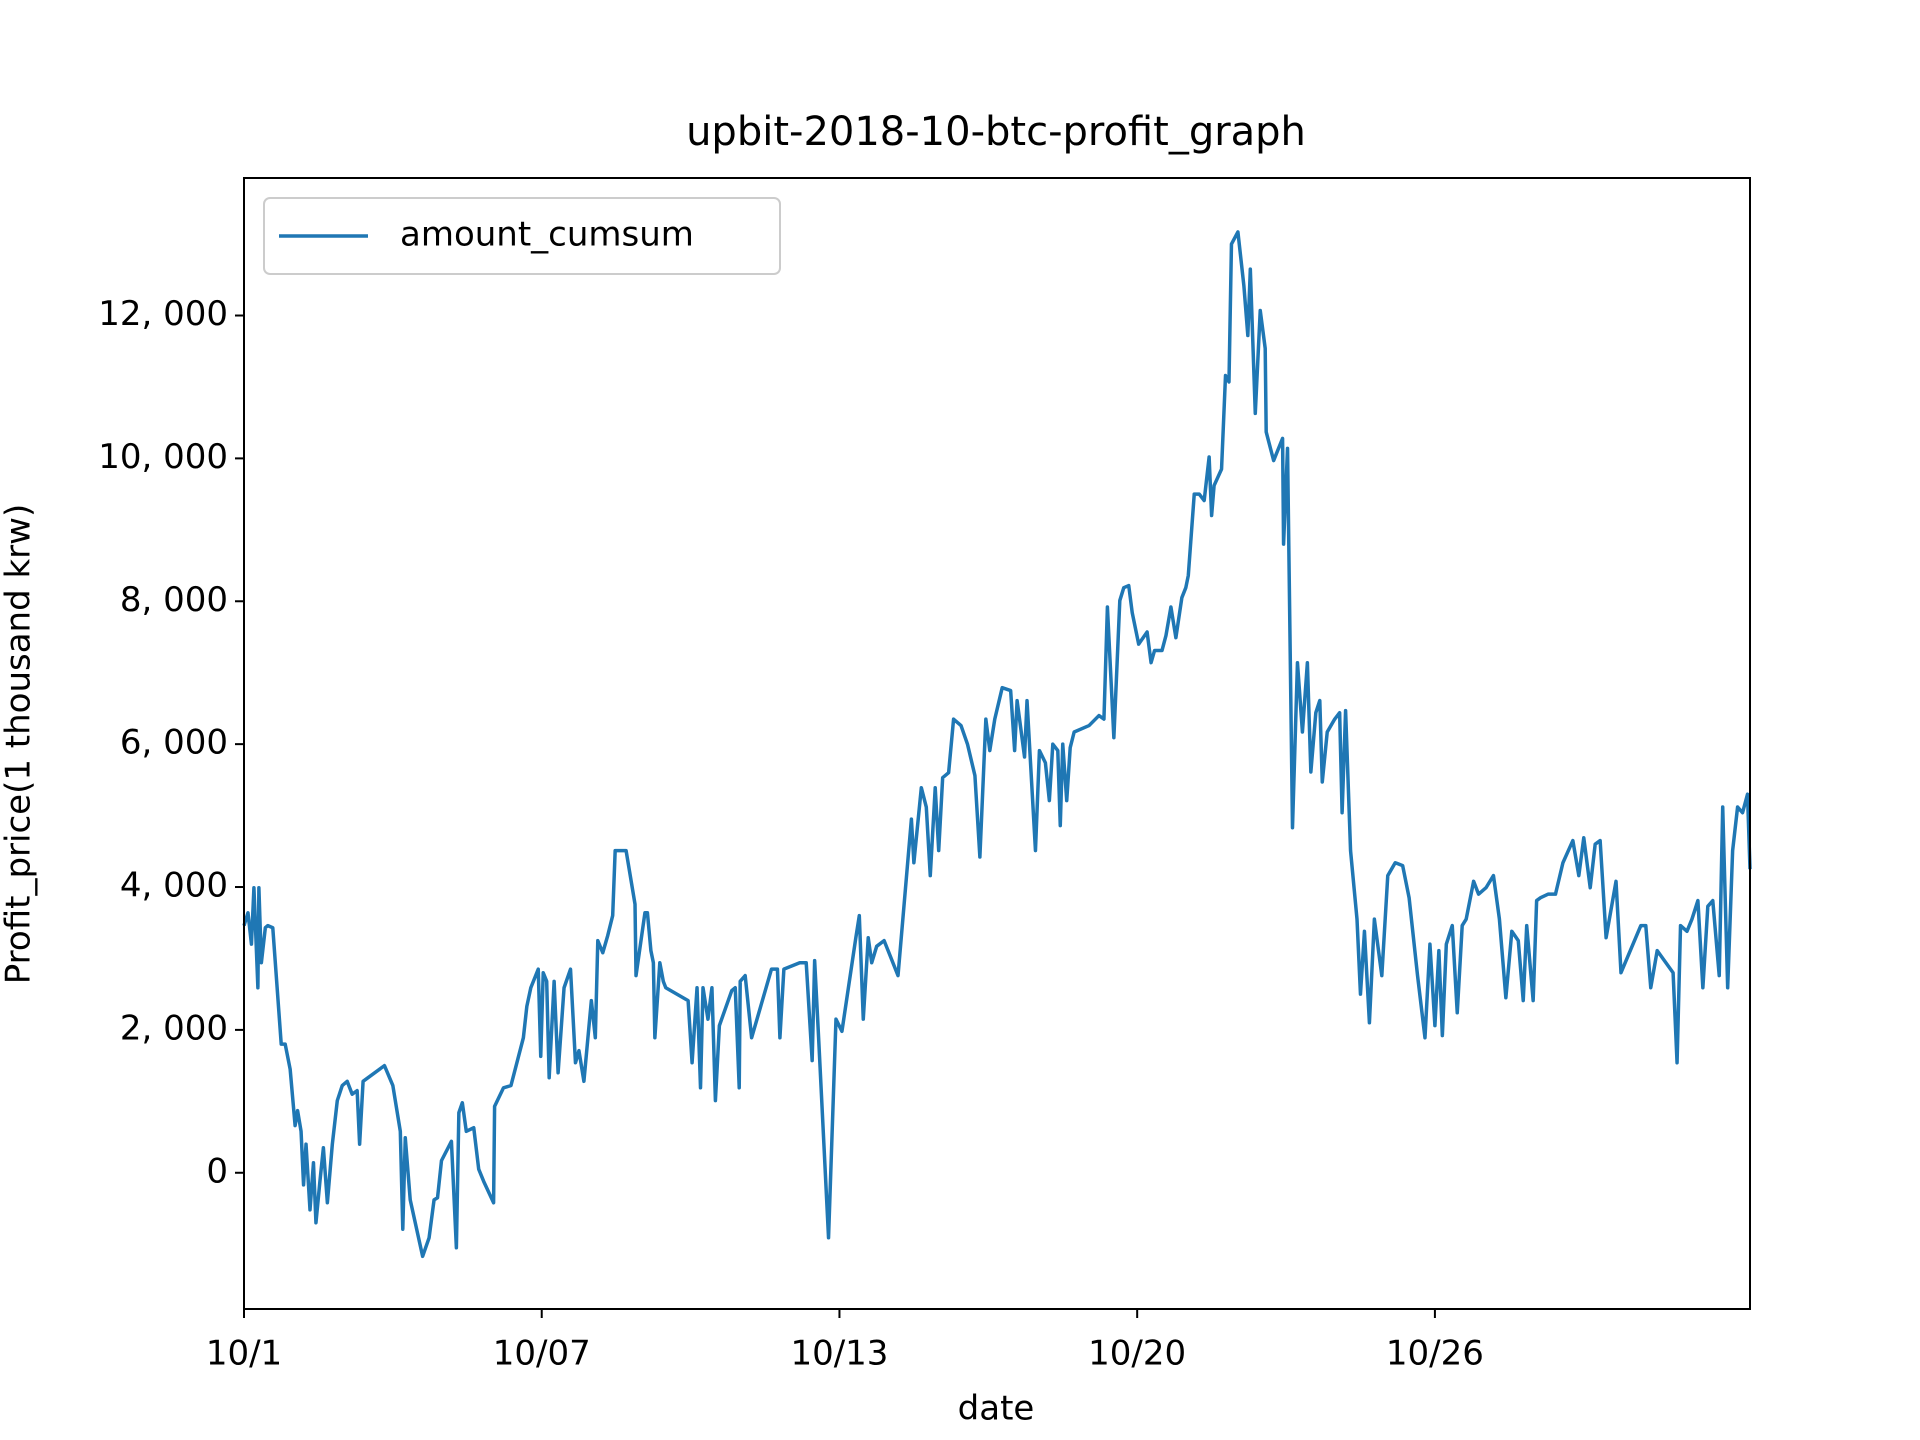  Describe the element at coordinates (174, 600) in the screenshot. I see `y-tick-label: 8, 000` at that location.